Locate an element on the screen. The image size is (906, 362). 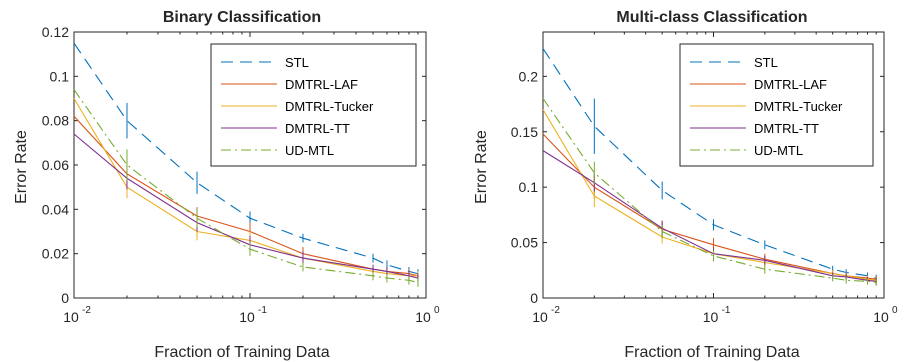
y-tick-label: 0.15 is located at coordinates (524, 132).